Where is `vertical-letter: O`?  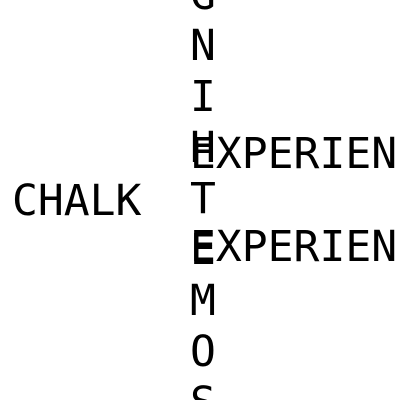
vertical-letter: O is located at coordinates (203, 352).